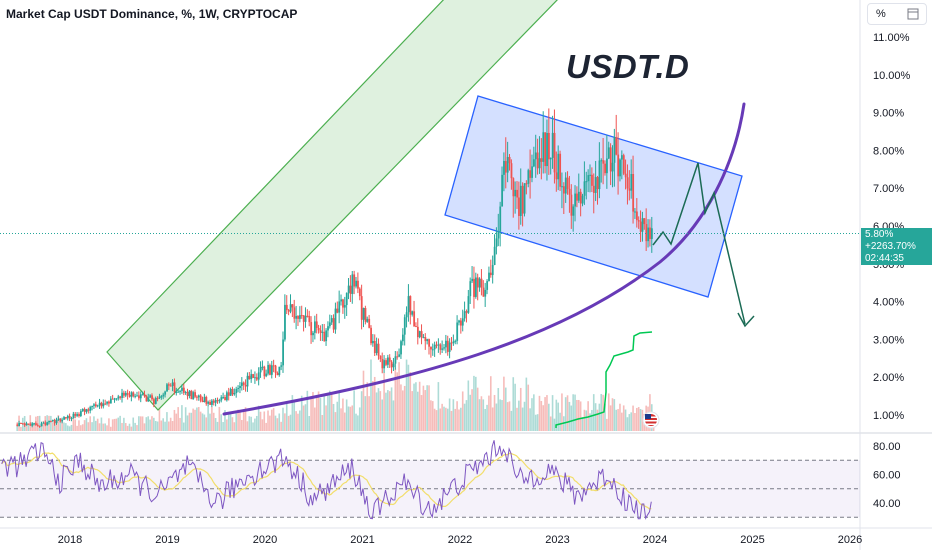  Describe the element at coordinates (651, 424) in the screenshot. I see `flag-stripe` at that location.